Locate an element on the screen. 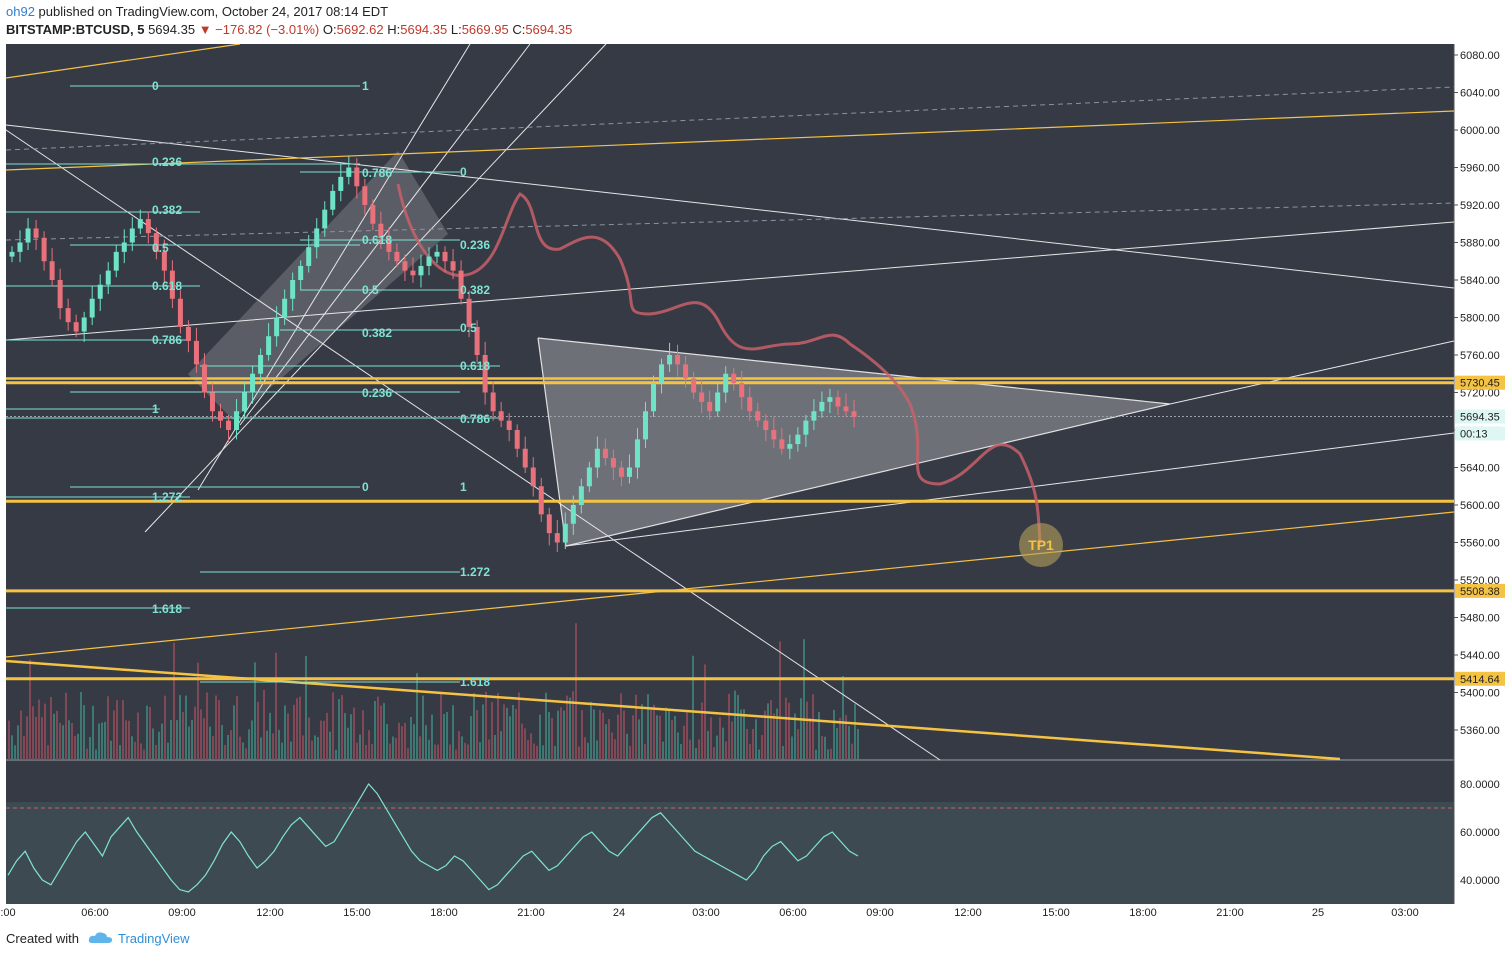  y-tick-label: 6000.00 is located at coordinates (1480, 131).